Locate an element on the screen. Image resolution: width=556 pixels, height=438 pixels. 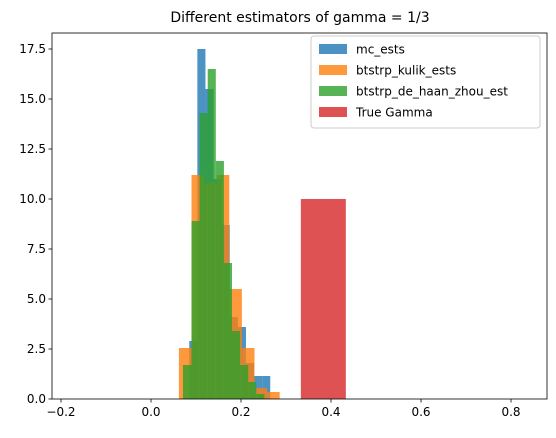
y-tick-label: 7.5 is located at coordinates (36, 249).